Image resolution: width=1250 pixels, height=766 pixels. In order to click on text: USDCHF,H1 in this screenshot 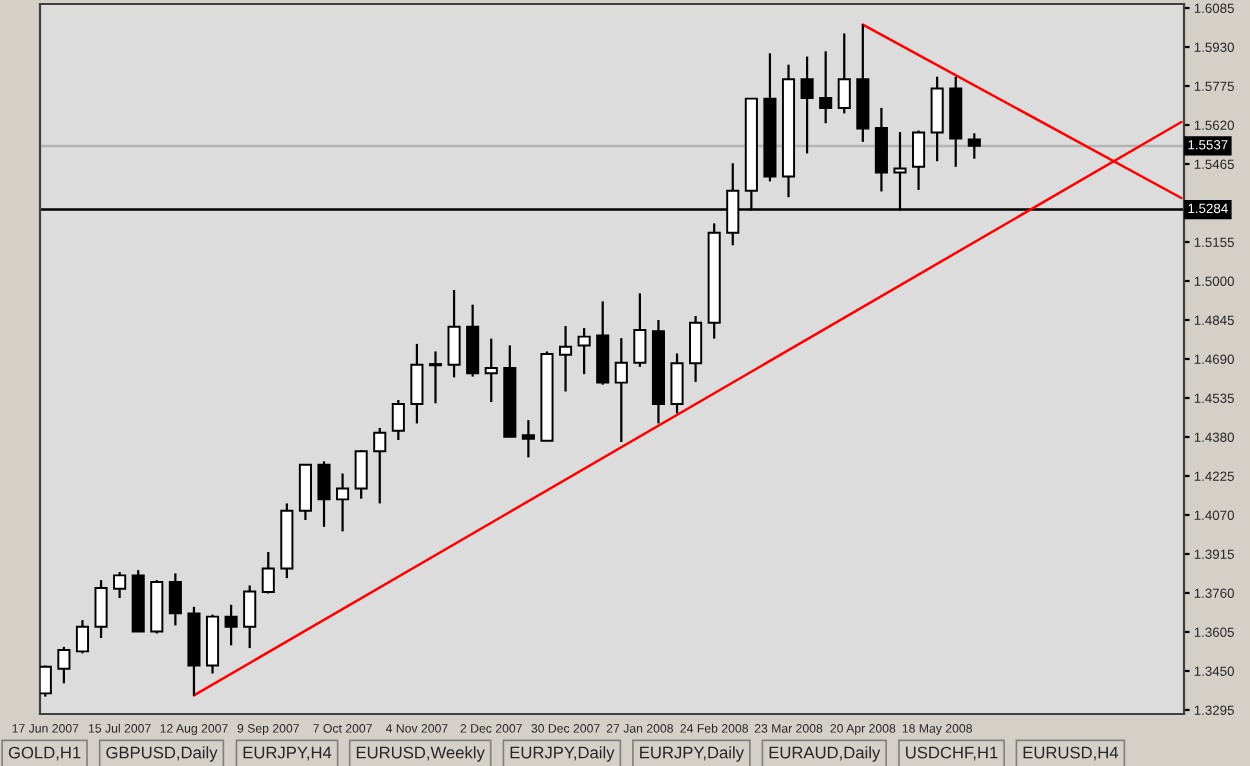, I will do `click(952, 753)`.